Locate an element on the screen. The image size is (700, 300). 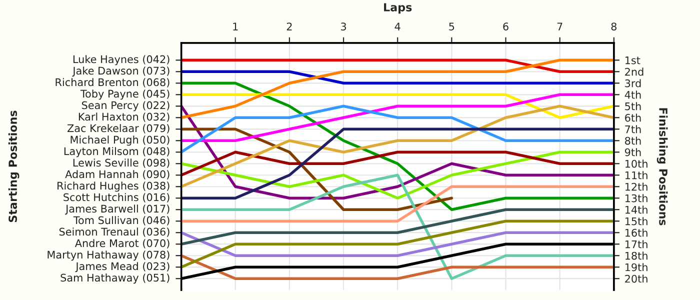
y2-tick-label: 16th is located at coordinates (636, 232).